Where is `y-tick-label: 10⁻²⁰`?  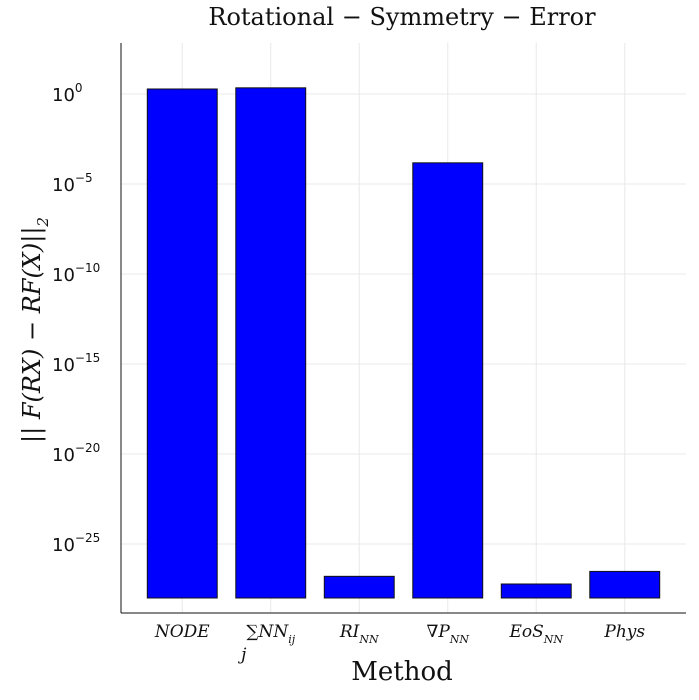
y-tick-label: 10⁻²⁰ is located at coordinates (76, 453).